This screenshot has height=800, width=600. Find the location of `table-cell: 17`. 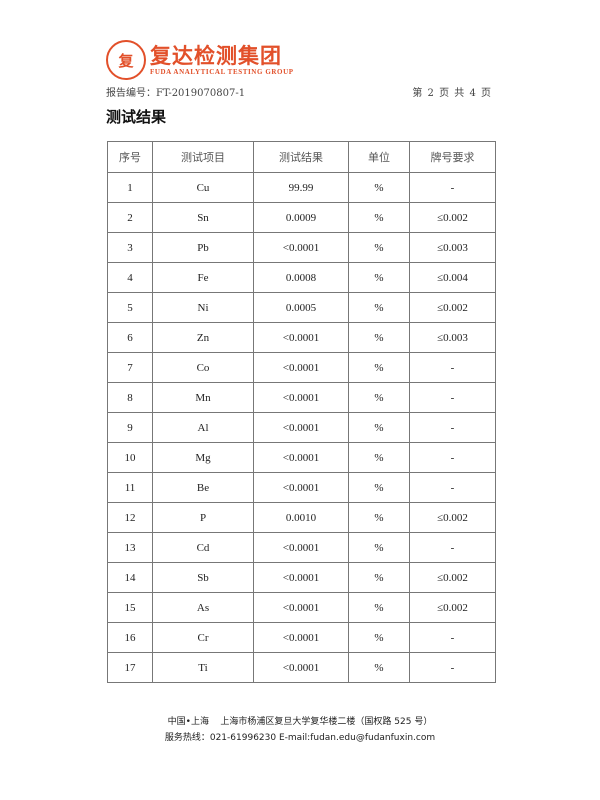

table-cell: 17 is located at coordinates (130, 667).